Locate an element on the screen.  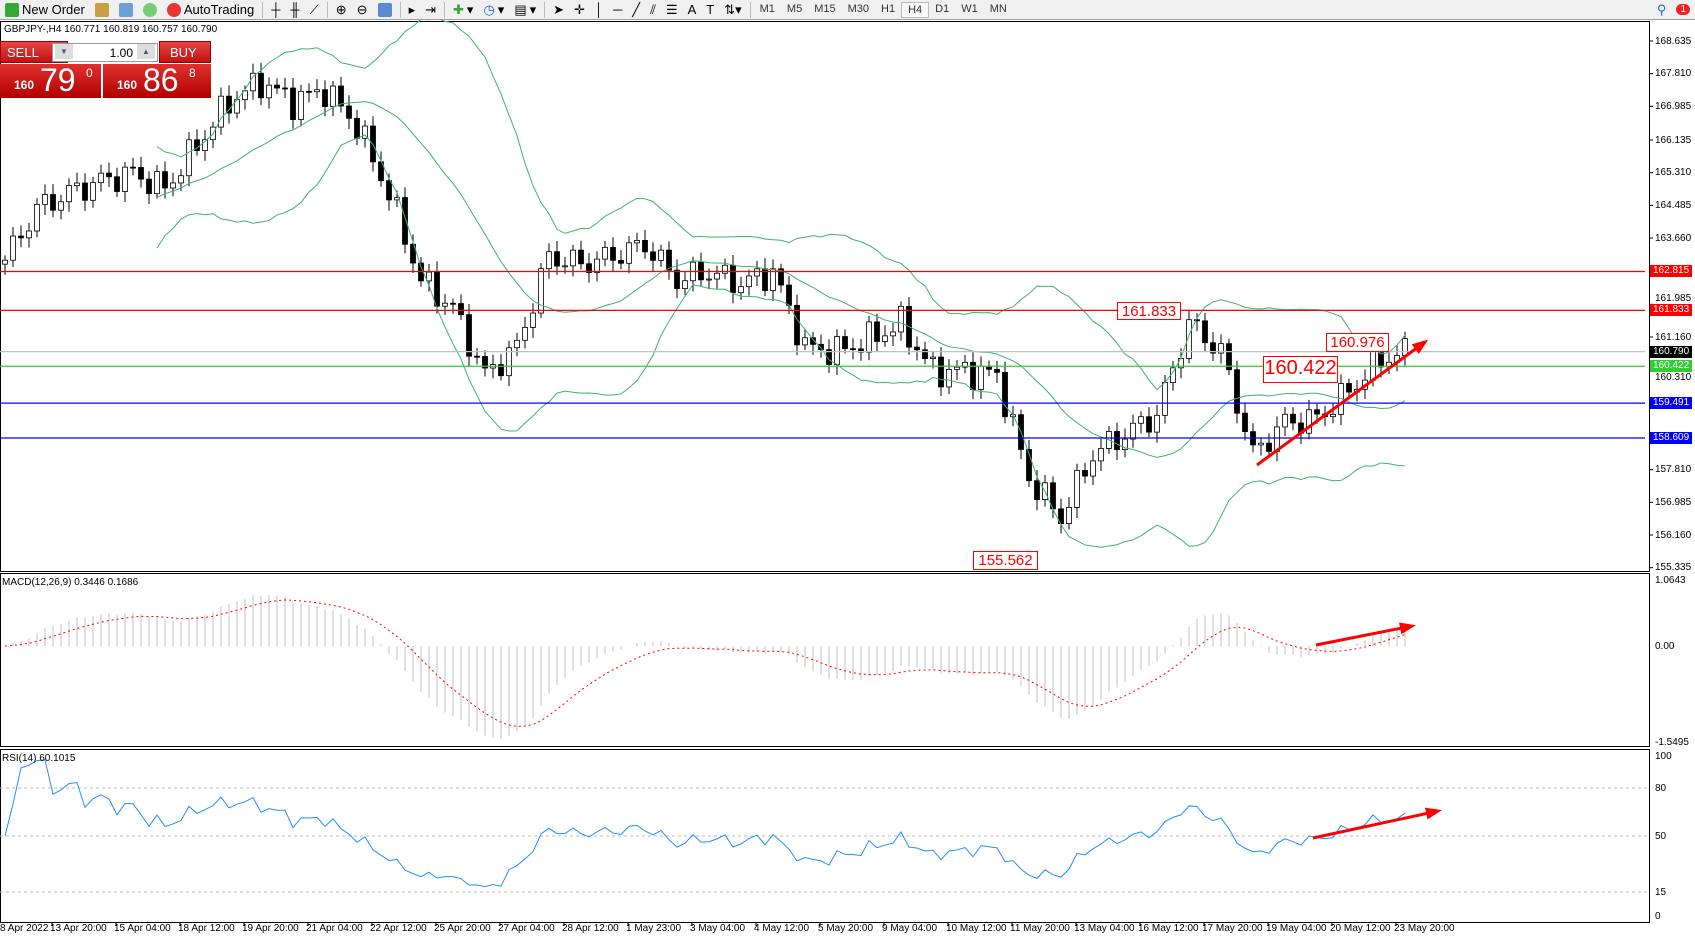
metaeditor-button is located at coordinates (102, 10).